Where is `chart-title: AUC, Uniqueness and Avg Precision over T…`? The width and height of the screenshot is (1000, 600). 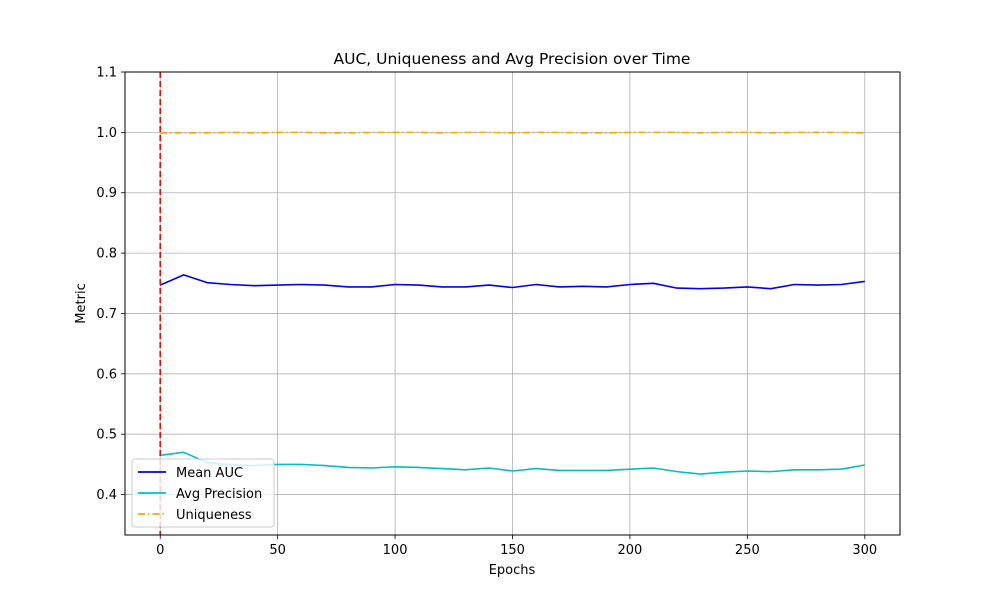 chart-title: AUC, Uniqueness and Avg Precision over T… is located at coordinates (512, 59).